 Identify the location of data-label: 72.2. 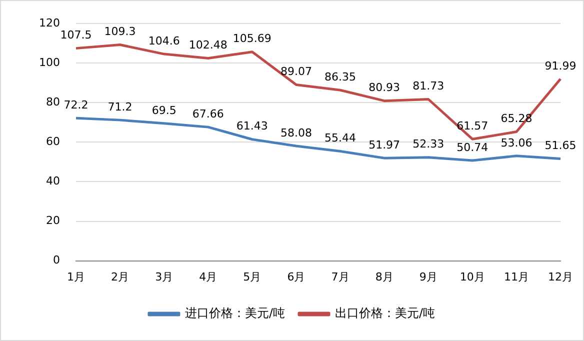
(76, 105).